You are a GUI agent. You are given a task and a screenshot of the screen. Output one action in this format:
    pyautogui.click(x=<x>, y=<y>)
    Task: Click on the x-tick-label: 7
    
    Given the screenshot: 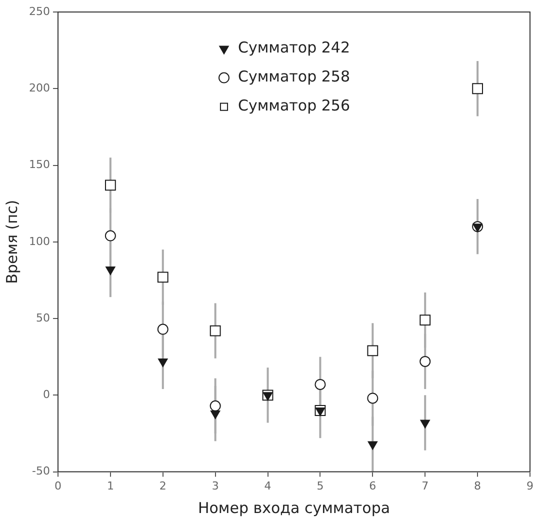 What is the action you would take?
    pyautogui.click(x=425, y=485)
    